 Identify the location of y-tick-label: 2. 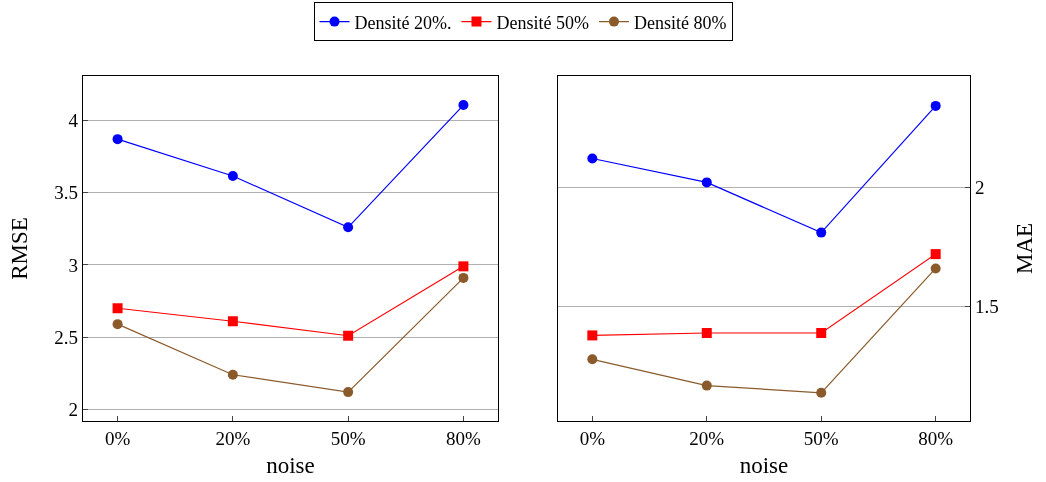
(73, 410).